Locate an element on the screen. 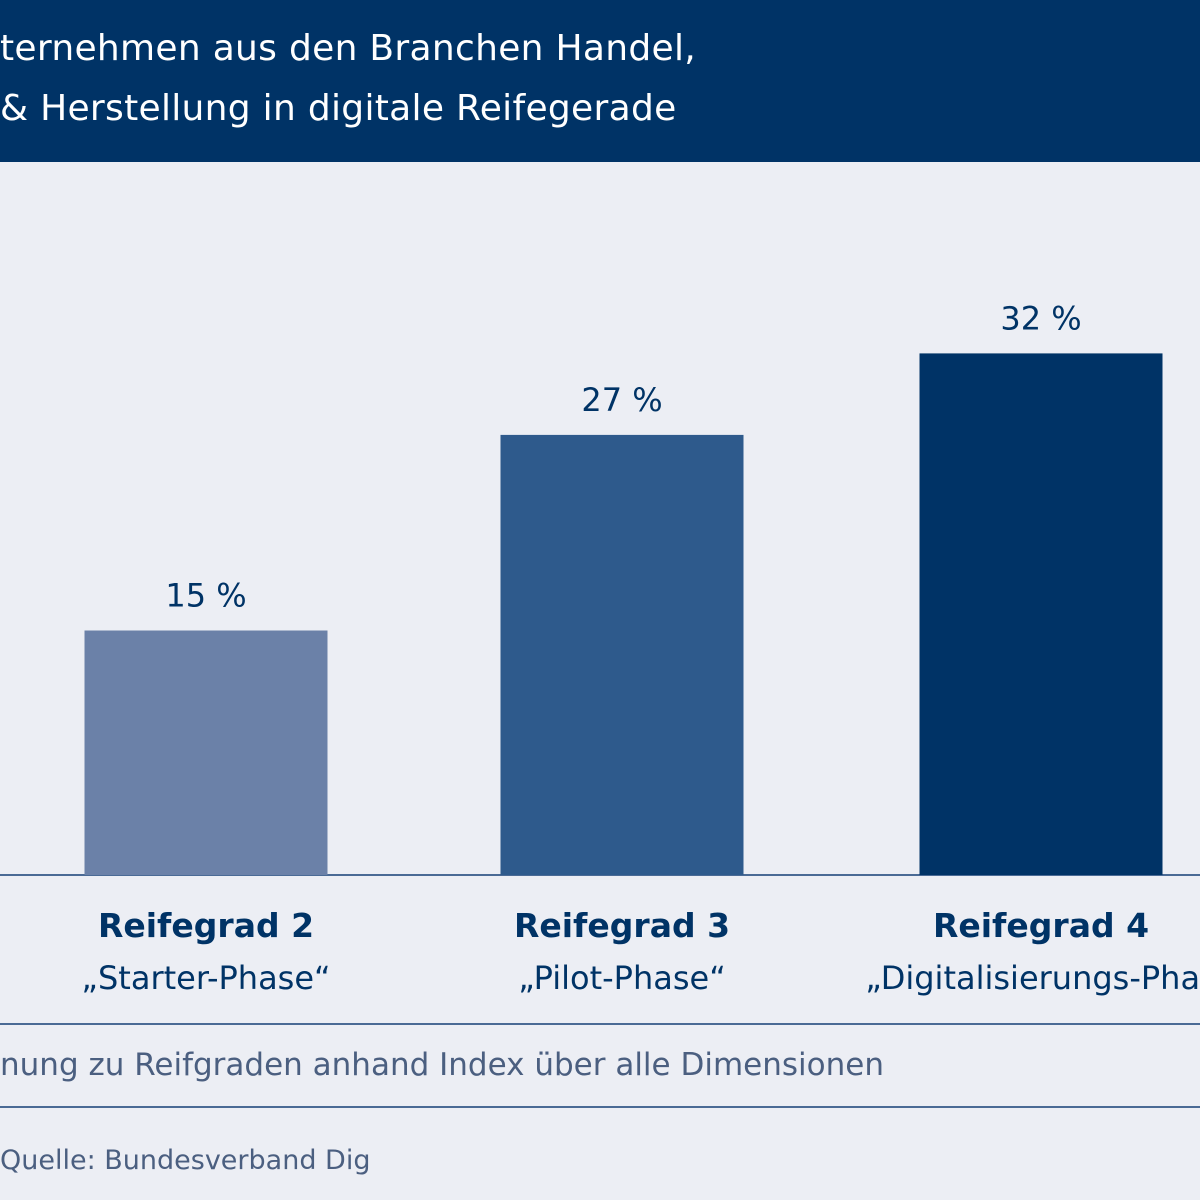 This screenshot has height=1200, width=1200. chart-title-line-2: & Herstellung in digitale Reifegerade is located at coordinates (338, 108).